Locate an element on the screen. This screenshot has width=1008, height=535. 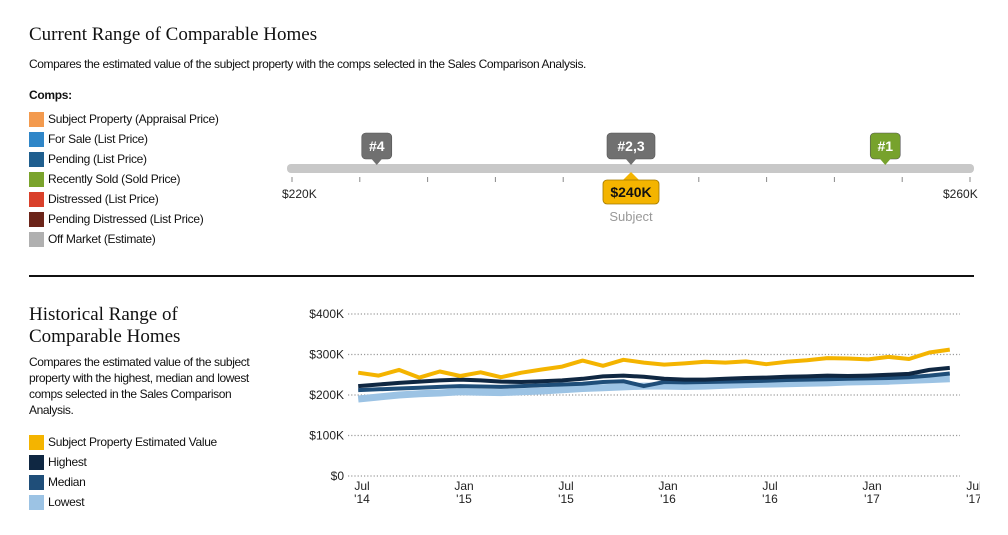
subject-marker: $240K Subject is located at coordinates (631, 198).